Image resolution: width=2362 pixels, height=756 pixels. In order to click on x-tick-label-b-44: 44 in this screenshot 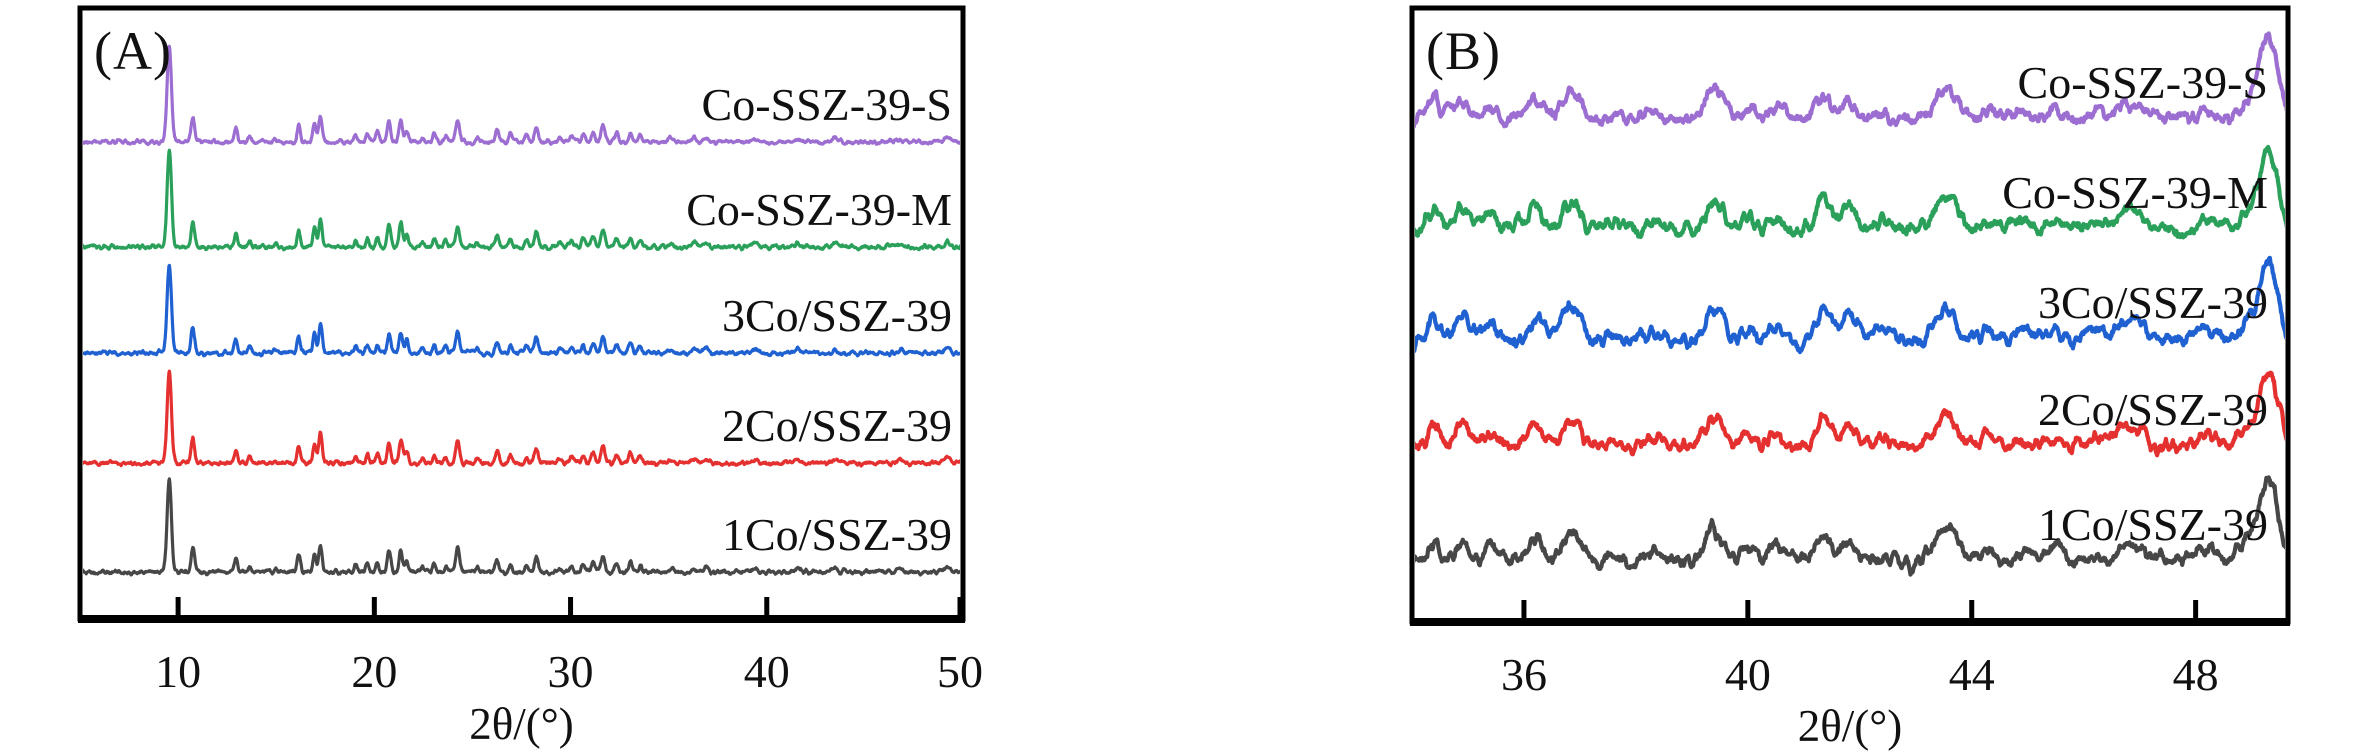, I will do `click(1971, 674)`.